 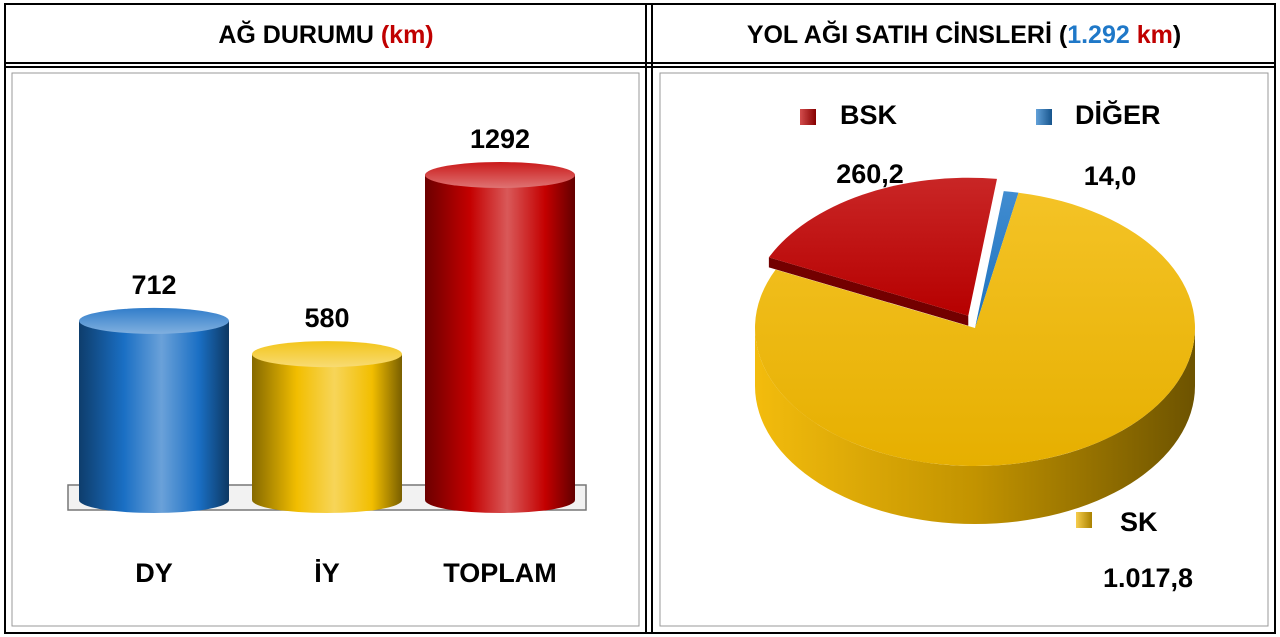 What do you see at coordinates (870, 174) in the screenshot?
I see `value-label: 260,2` at bounding box center [870, 174].